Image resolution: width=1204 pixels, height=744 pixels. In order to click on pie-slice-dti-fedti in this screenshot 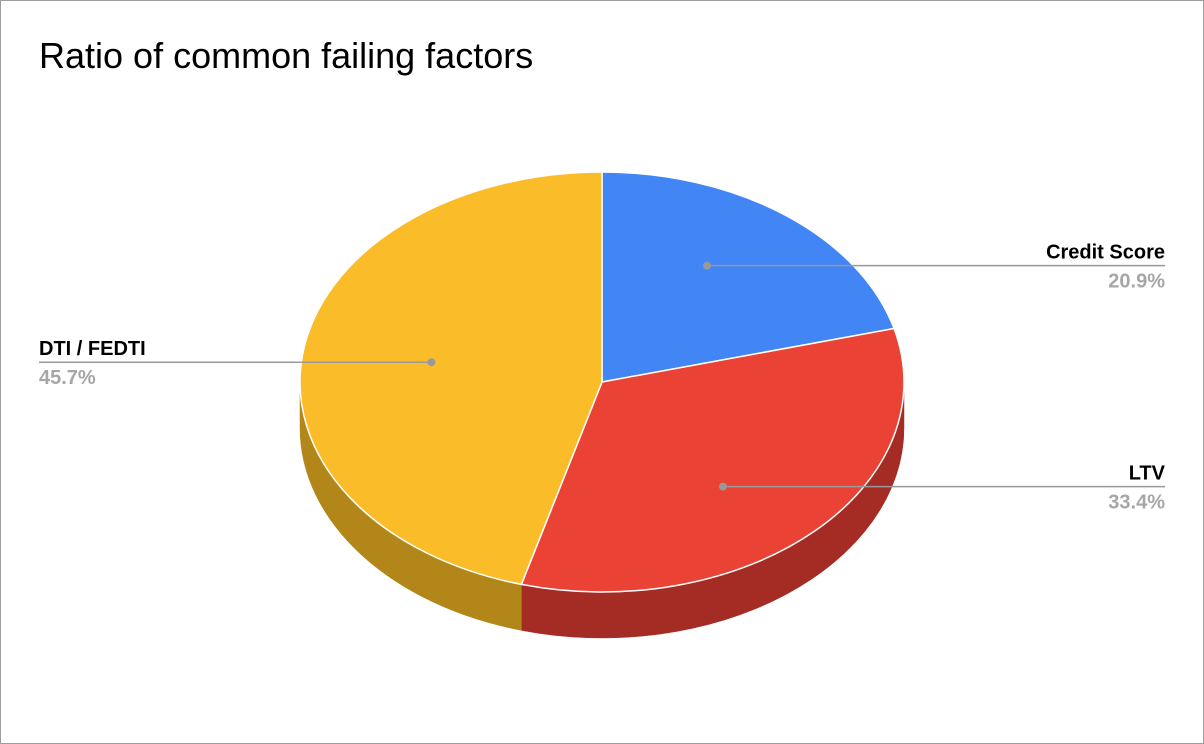, I will do `click(451, 378)`.